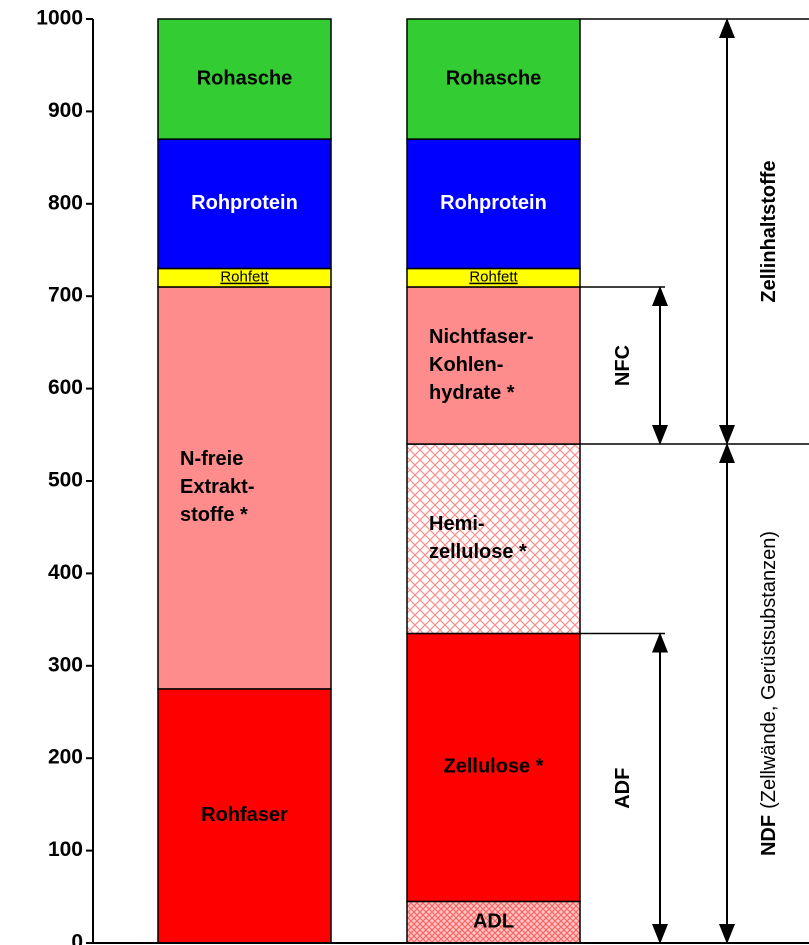 This screenshot has width=809, height=945. What do you see at coordinates (217, 487) in the screenshot?
I see `segment-label: Extrakt-` at bounding box center [217, 487].